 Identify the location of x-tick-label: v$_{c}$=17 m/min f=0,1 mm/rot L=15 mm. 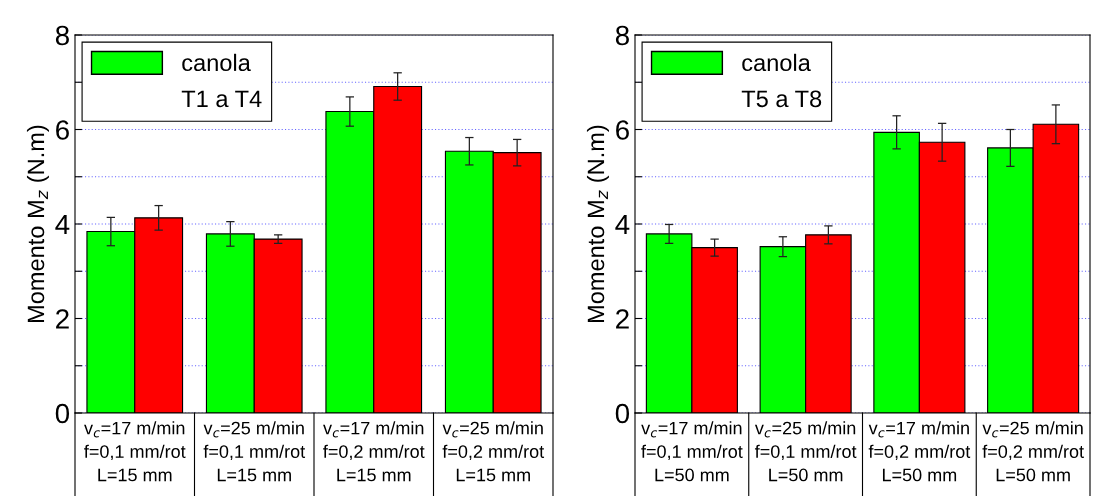
(135, 451).